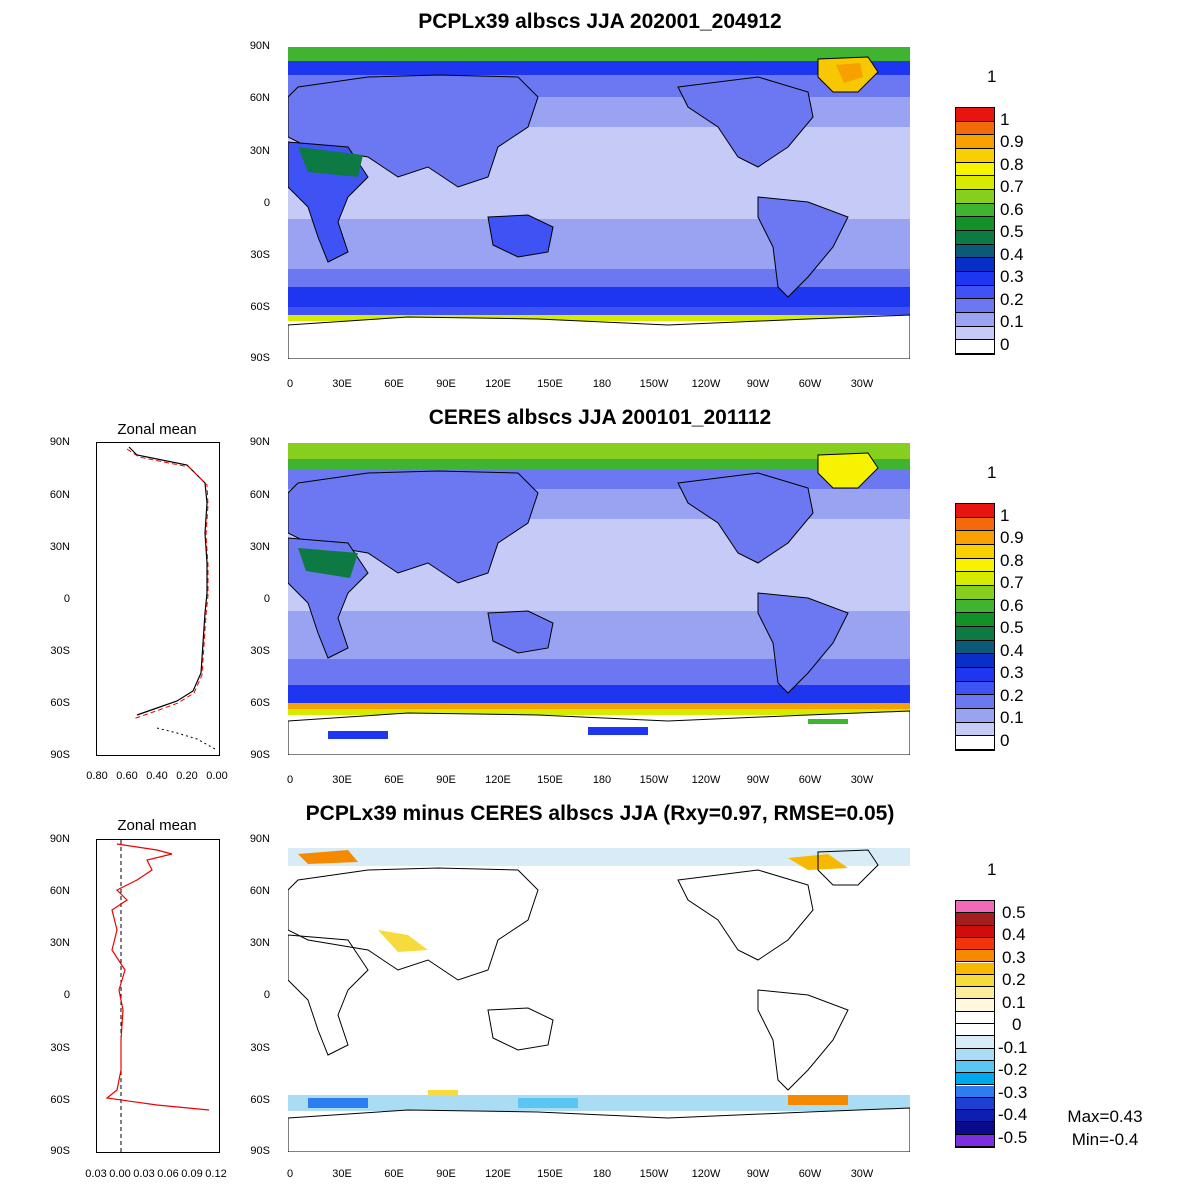 This screenshot has width=1200, height=1200. Describe the element at coordinates (995, 1024) in the screenshot. I see `colorbar3` at that location.